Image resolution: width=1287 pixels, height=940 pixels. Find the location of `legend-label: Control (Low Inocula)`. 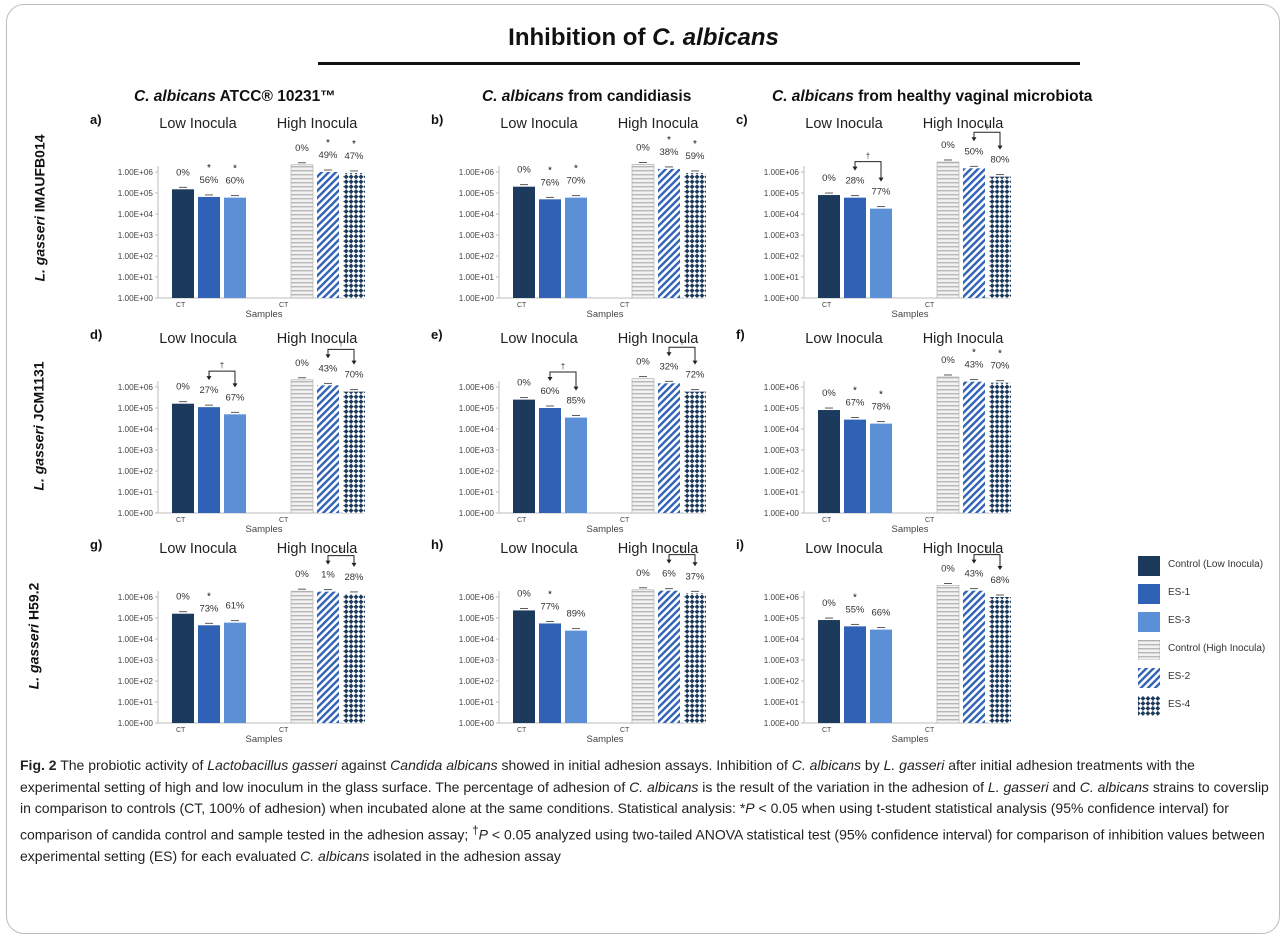

legend-label: Control (Low Inocula) is located at coordinates (1216, 564).